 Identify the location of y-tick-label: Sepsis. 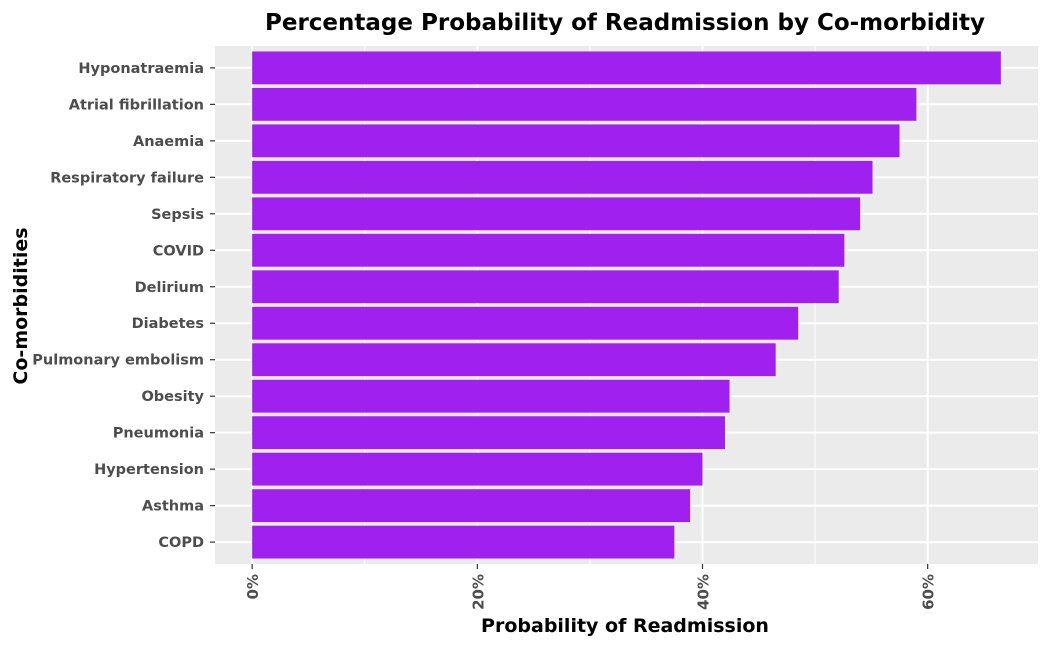
(177, 215).